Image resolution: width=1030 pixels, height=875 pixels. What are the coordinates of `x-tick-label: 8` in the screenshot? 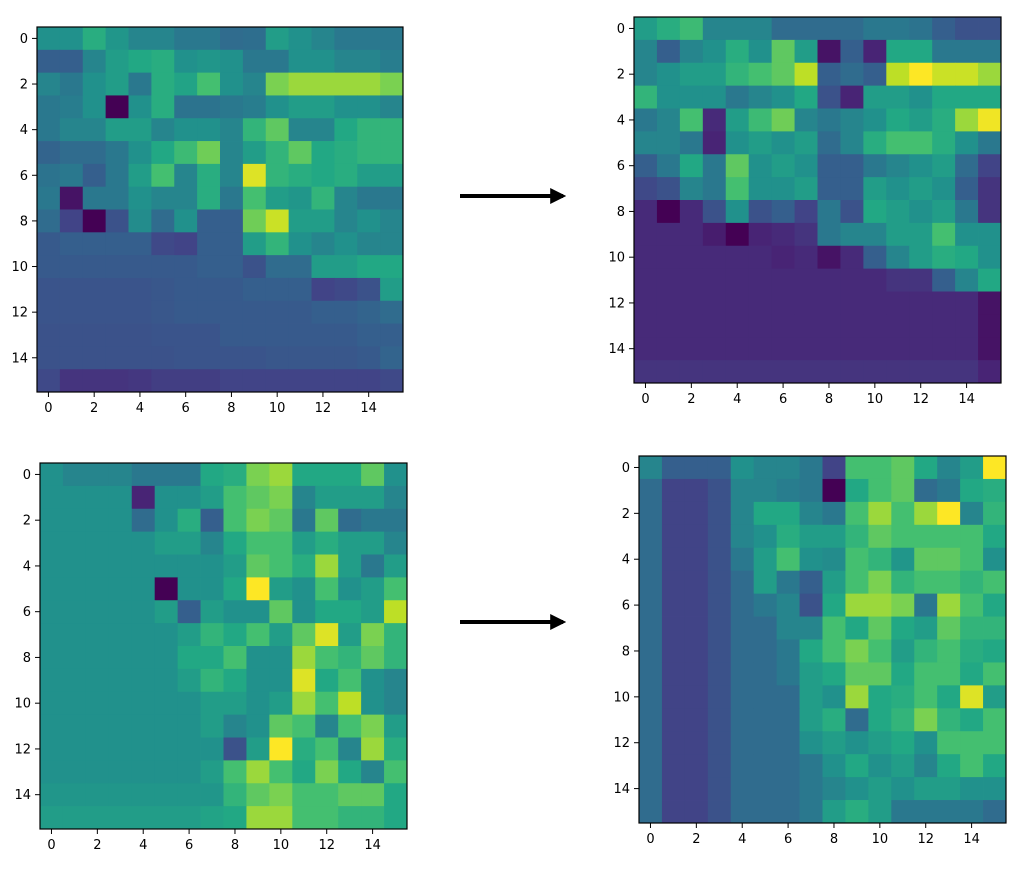 It's located at (235, 845).